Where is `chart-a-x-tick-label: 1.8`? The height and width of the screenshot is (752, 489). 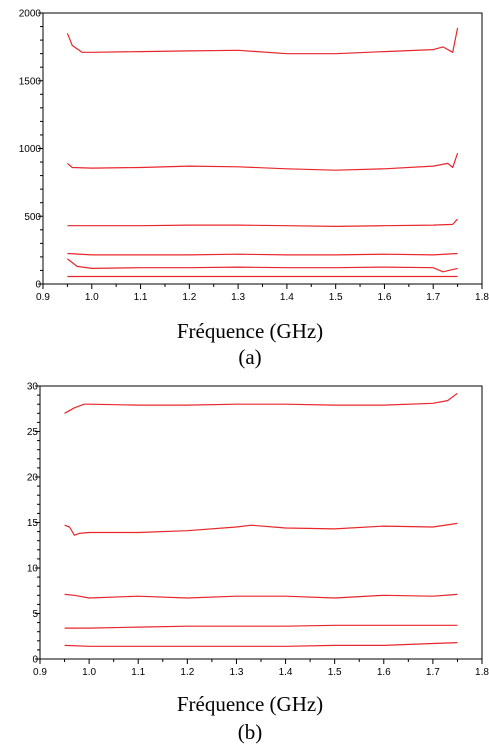 chart-a-x-tick-label: 1.8 is located at coordinates (482, 297).